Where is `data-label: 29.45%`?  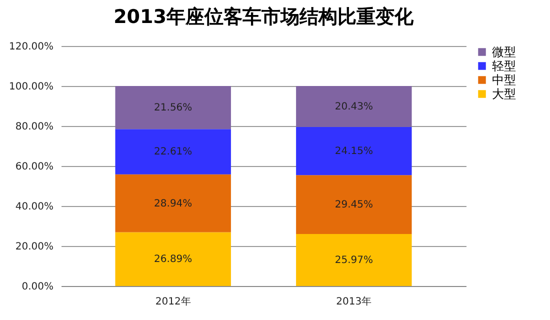
data-label: 29.45% is located at coordinates (353, 205).